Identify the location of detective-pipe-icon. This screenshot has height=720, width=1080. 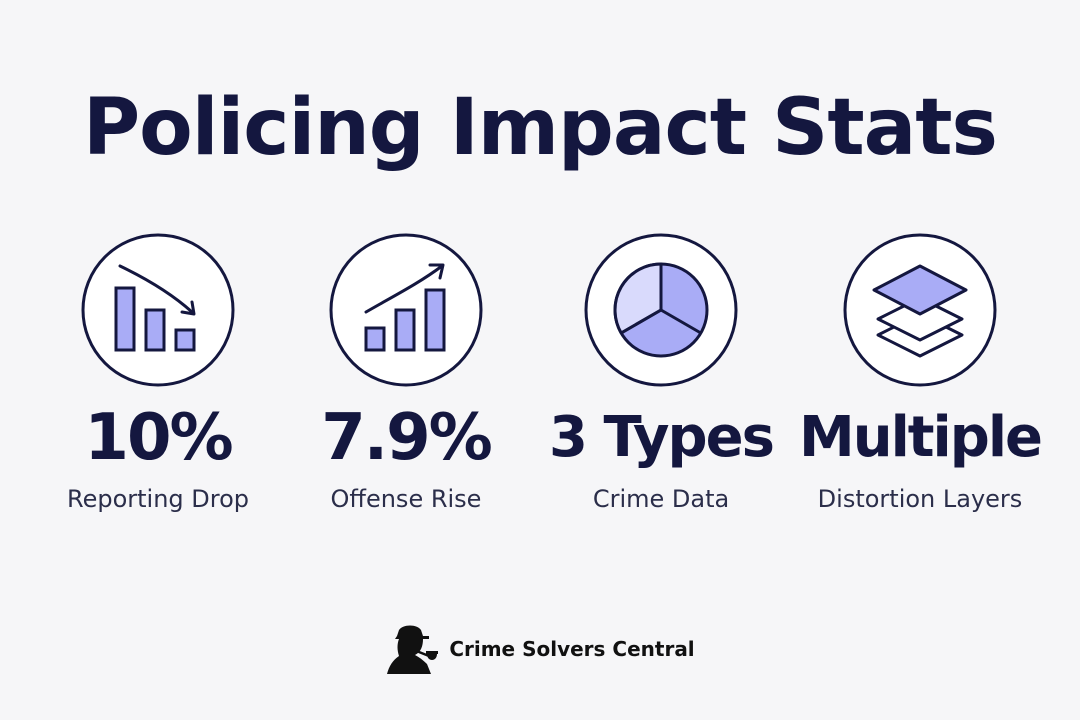
(413, 649).